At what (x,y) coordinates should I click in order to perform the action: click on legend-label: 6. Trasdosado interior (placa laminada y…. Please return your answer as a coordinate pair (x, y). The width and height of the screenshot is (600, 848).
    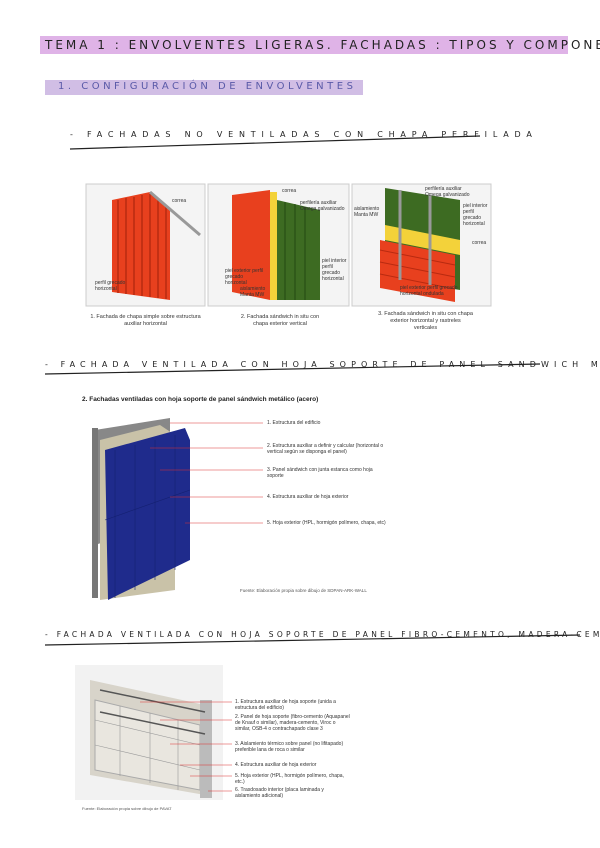
    Looking at the image, I should click on (279, 793).